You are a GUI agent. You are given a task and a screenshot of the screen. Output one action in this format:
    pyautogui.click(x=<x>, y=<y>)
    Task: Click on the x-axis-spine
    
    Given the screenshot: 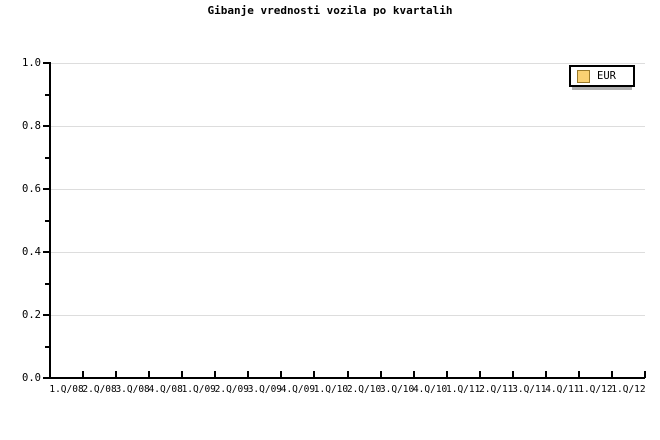 What is the action you would take?
    pyautogui.click(x=347, y=378)
    